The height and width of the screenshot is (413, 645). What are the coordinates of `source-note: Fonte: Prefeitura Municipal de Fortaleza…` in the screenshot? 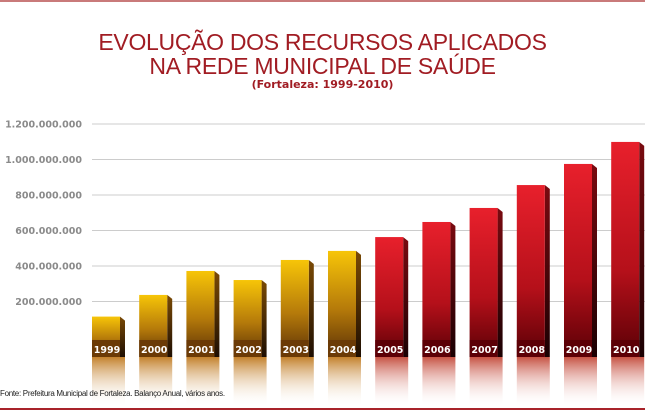 It's located at (112, 393).